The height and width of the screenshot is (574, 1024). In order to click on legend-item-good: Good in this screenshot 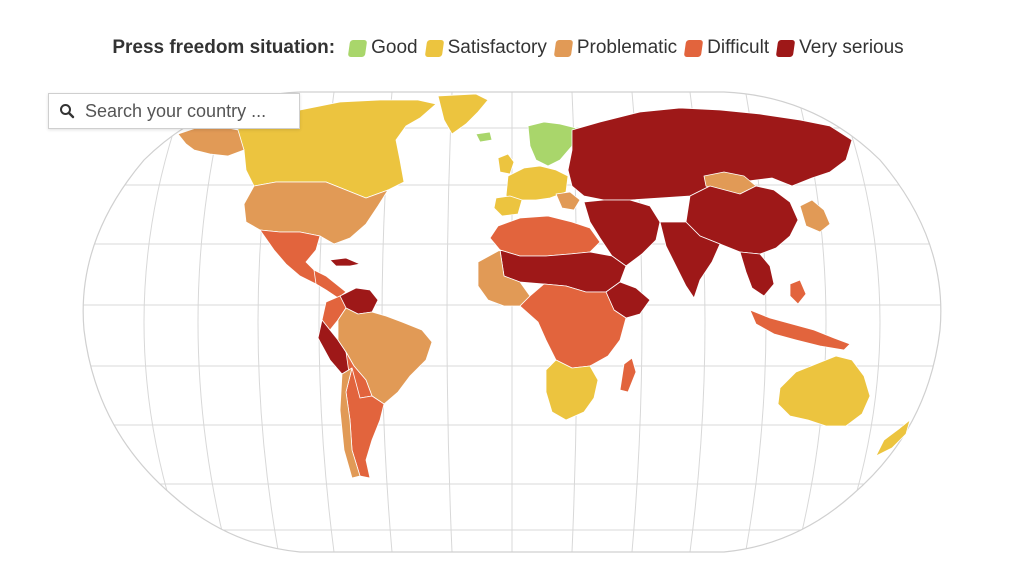, I will do `click(382, 48)`.